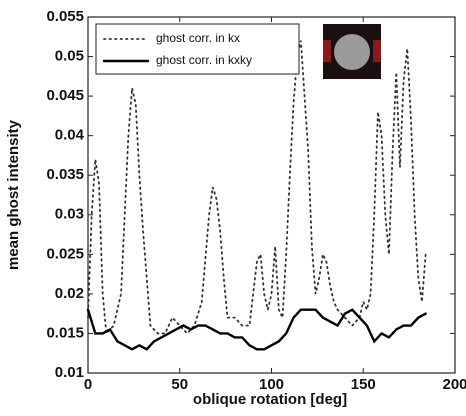  I want to click on y-tick-label: 0.02, so click(69, 293).